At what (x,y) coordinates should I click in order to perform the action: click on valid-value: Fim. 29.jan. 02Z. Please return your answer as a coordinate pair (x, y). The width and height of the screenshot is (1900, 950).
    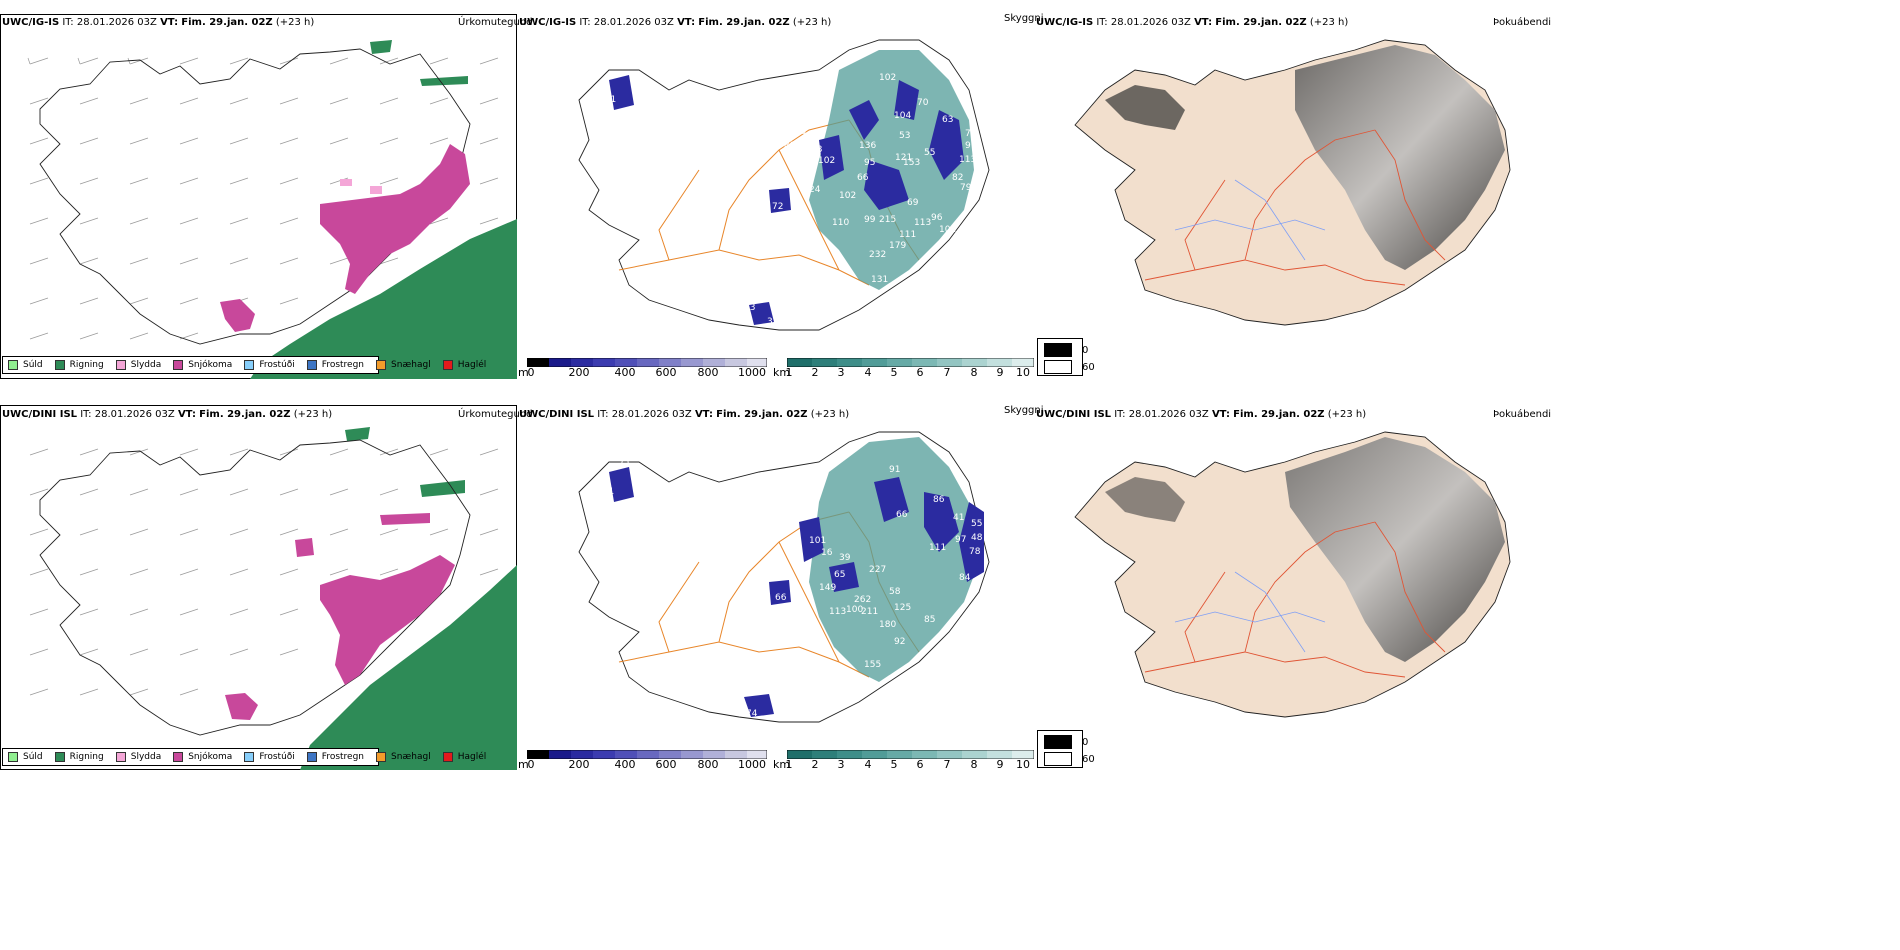
    Looking at the image, I should click on (245, 414).